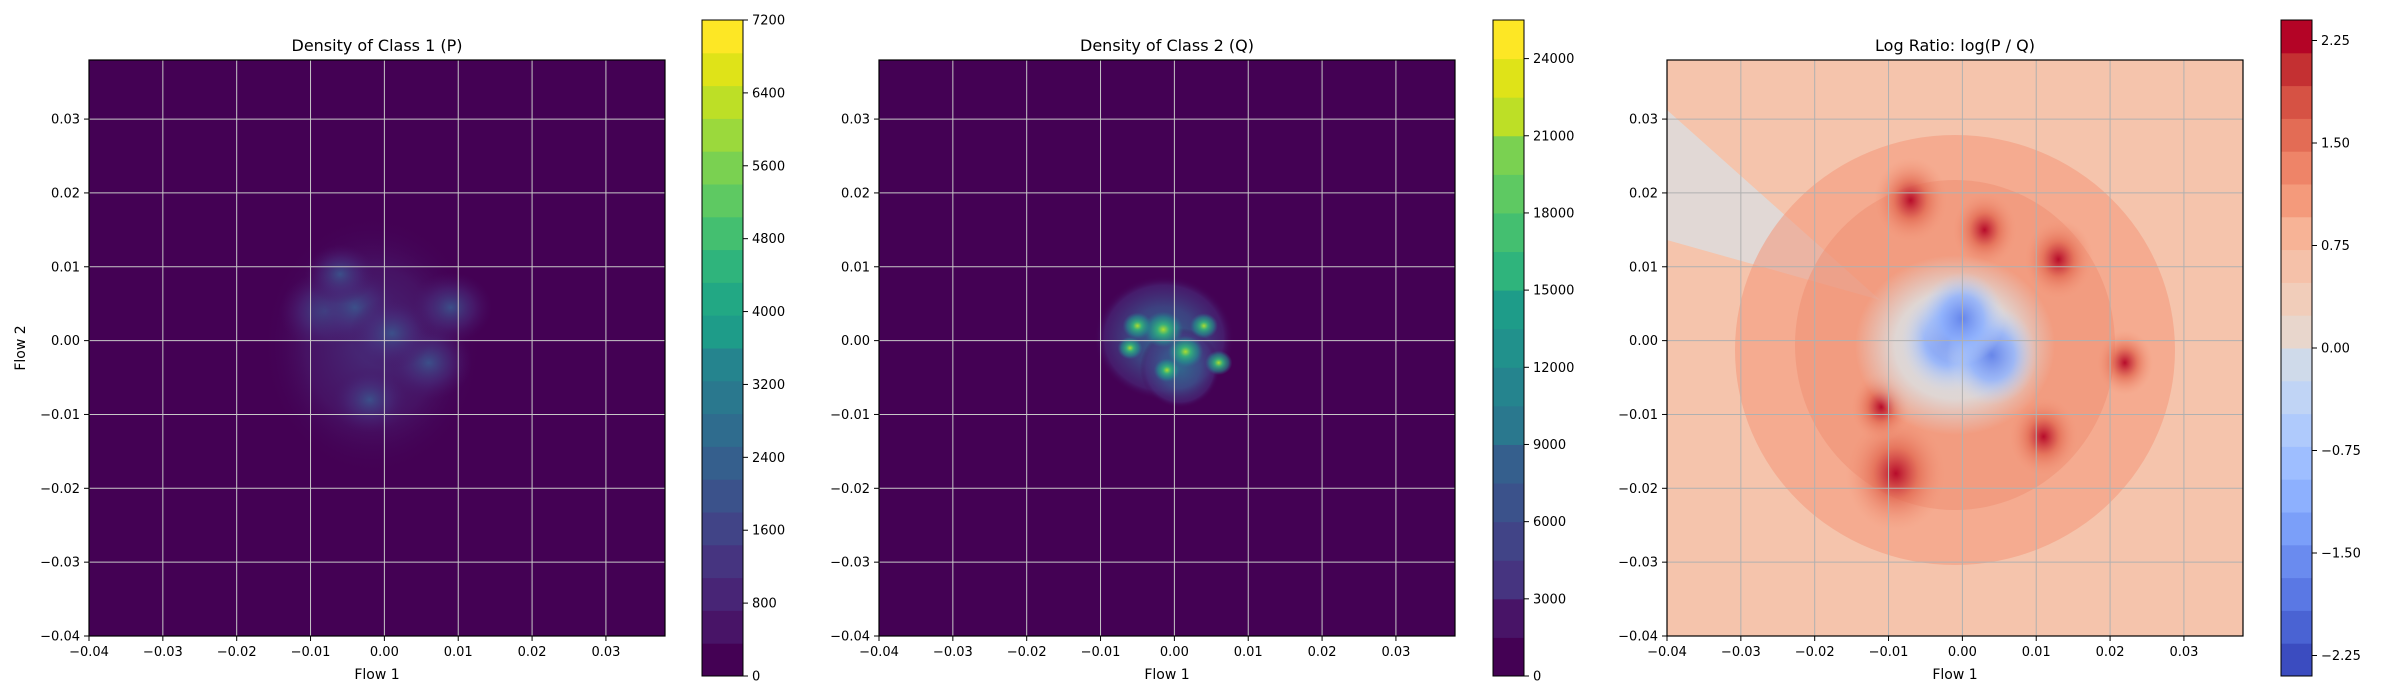 The width and height of the screenshot is (2400, 700). I want to click on colorbar-tick-label: 9000, so click(1549, 445).